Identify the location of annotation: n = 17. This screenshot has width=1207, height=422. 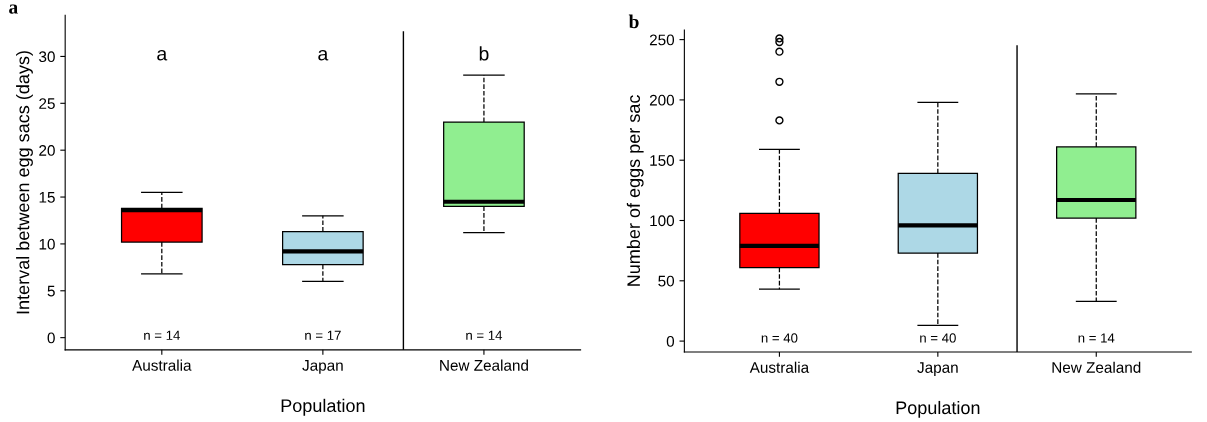
(323, 335).